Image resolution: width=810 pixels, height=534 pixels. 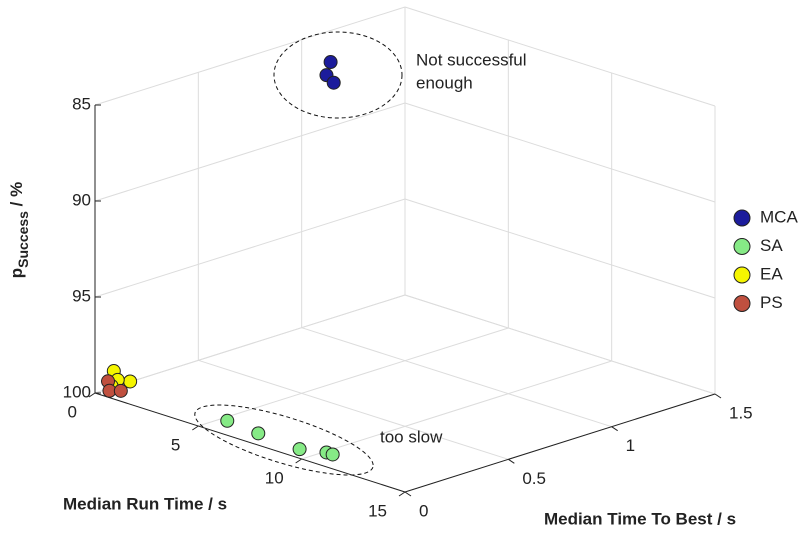 I want to click on x-tick-label: 0, so click(x=72, y=411).